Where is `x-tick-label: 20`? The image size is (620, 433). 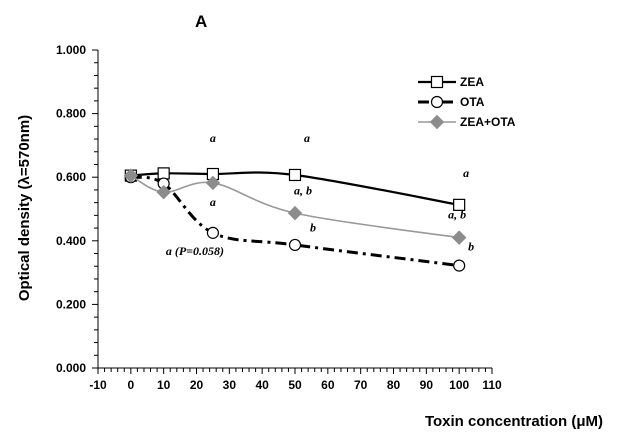
x-tick-label: 20 is located at coordinates (197, 385).